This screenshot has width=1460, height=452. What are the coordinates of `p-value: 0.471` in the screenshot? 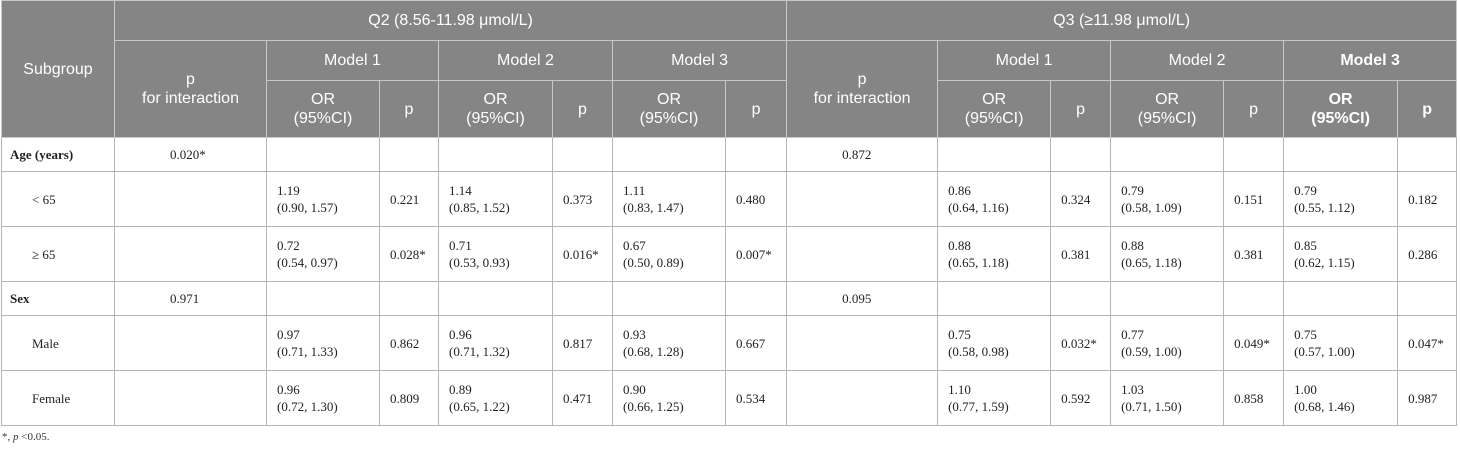 It's located at (582, 398).